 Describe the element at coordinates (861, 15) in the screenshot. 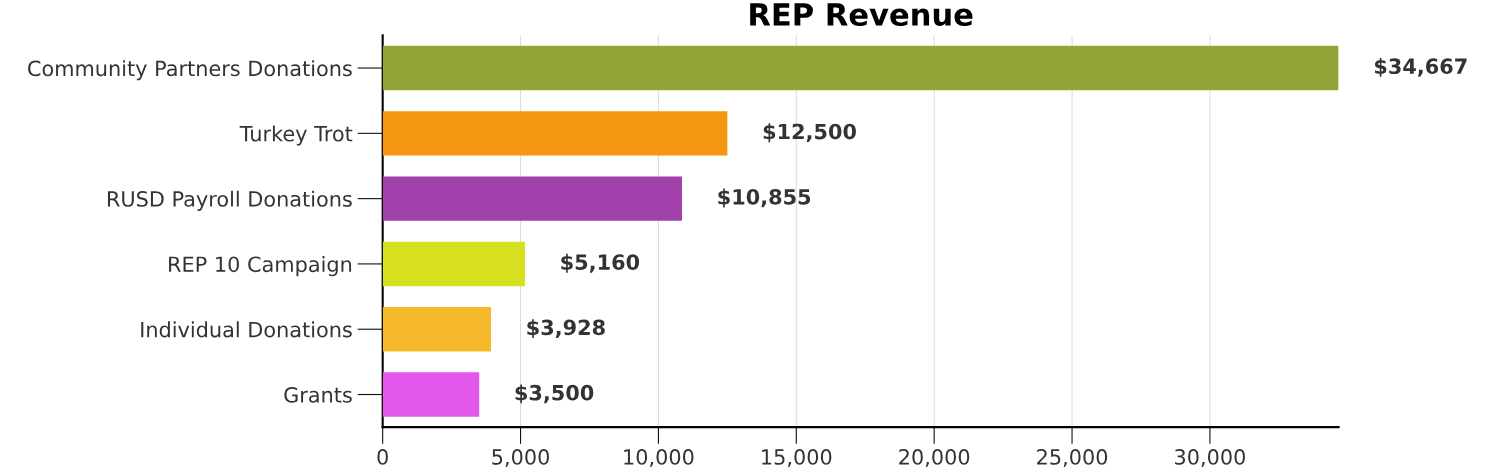

I see `chart-title: REP Revenue` at that location.